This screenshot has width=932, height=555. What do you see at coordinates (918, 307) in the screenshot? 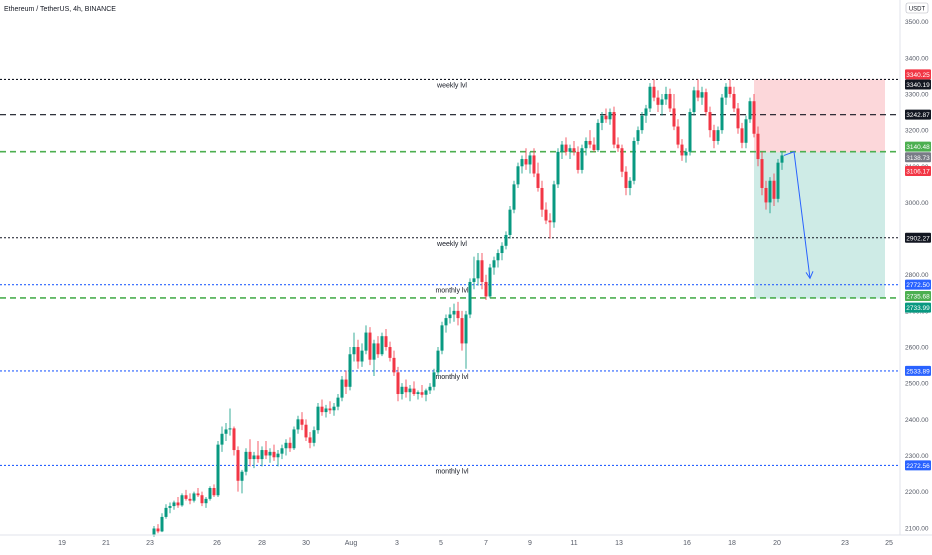
I see `price-tag: 2733.99` at bounding box center [918, 307].